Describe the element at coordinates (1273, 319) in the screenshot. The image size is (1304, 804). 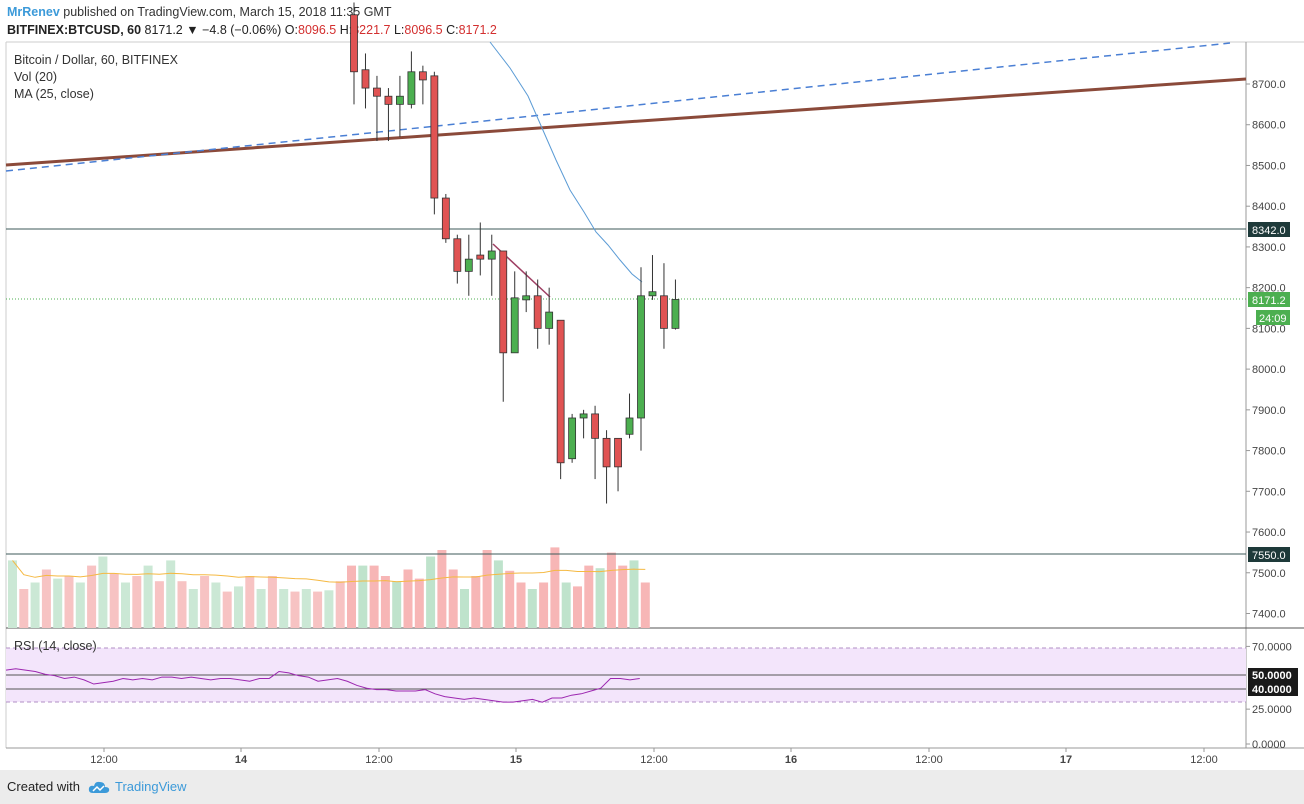
I see `countdown-label: 24:09` at that location.